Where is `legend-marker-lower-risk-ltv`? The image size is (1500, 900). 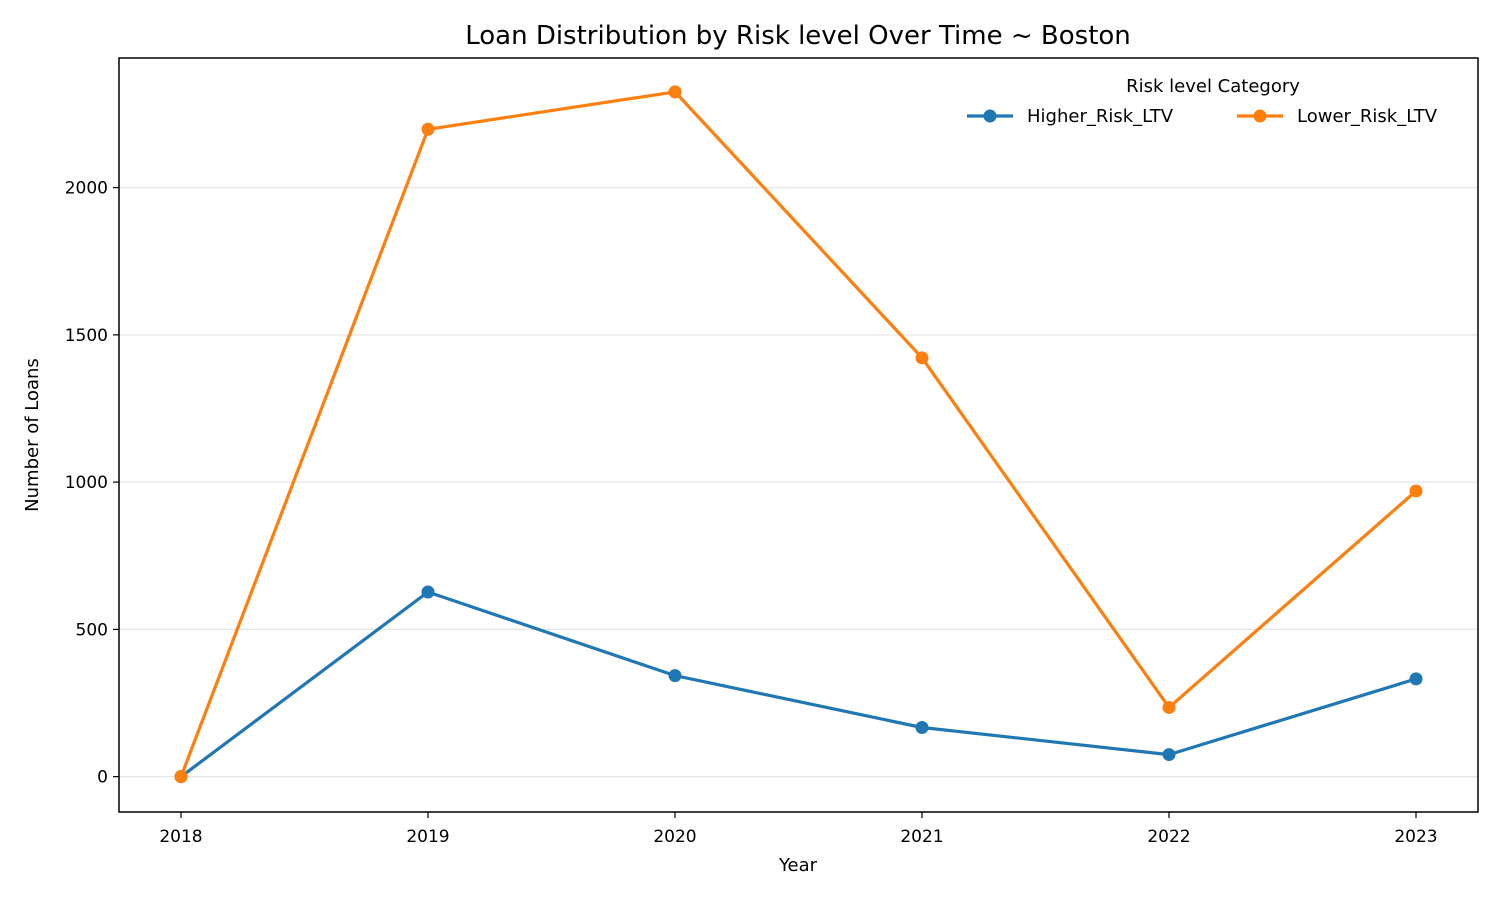
legend-marker-lower-risk-ltv is located at coordinates (1260, 116).